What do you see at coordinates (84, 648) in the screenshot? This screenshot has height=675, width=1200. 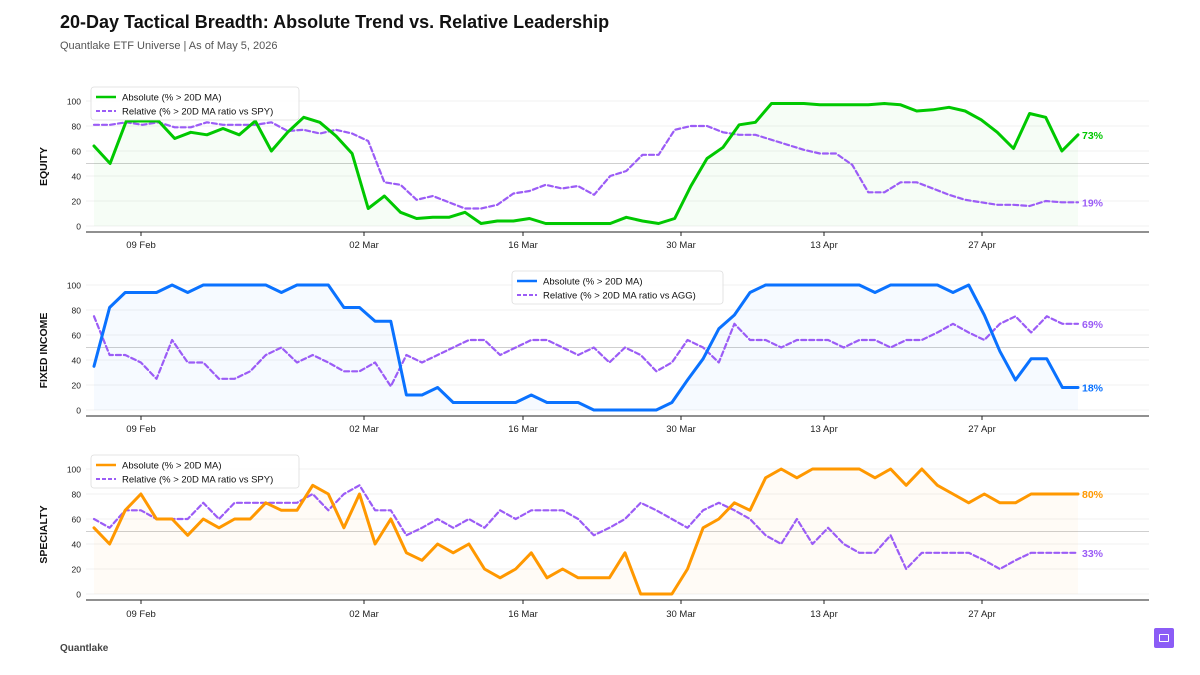 I see `footer-brand: Quantlake` at bounding box center [84, 648].